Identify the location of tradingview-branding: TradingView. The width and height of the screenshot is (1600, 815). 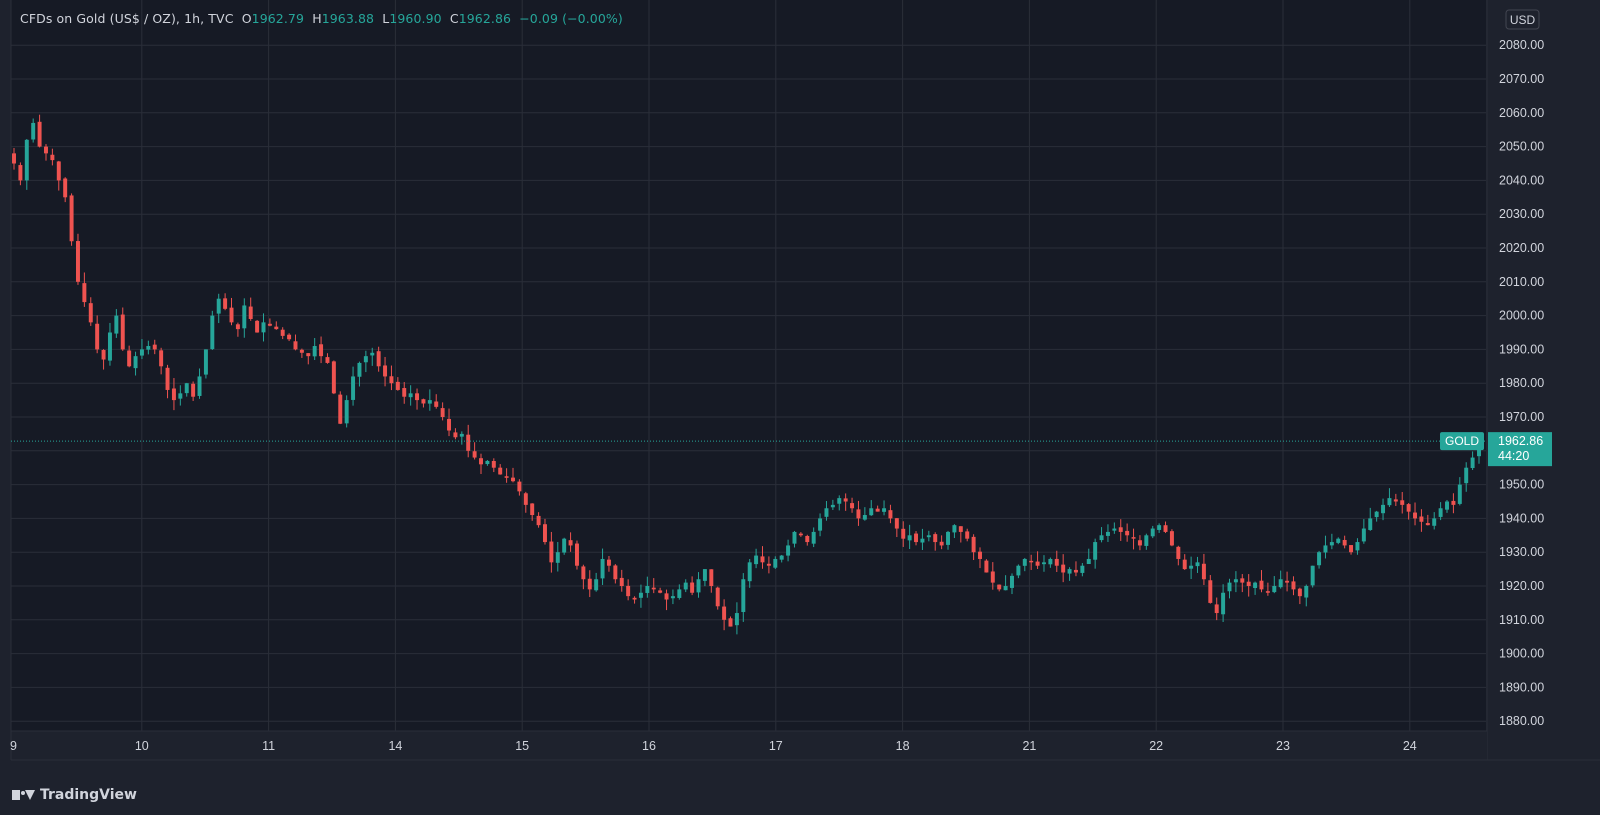
(74, 795).